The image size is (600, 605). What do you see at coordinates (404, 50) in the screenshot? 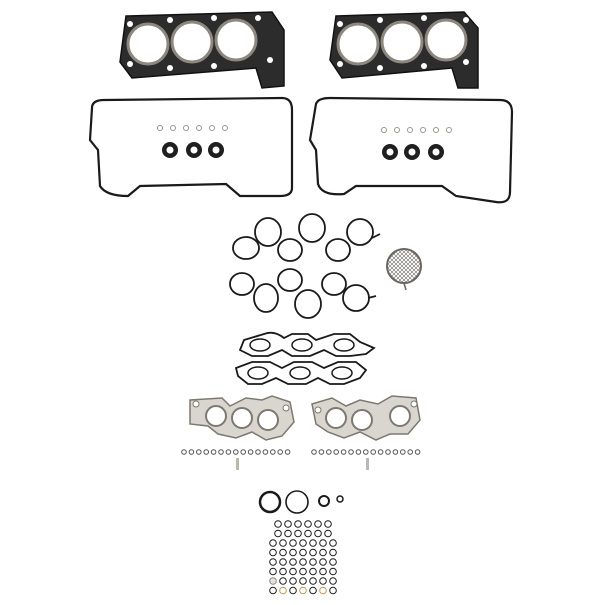
I see `head-gasket-right` at bounding box center [404, 50].